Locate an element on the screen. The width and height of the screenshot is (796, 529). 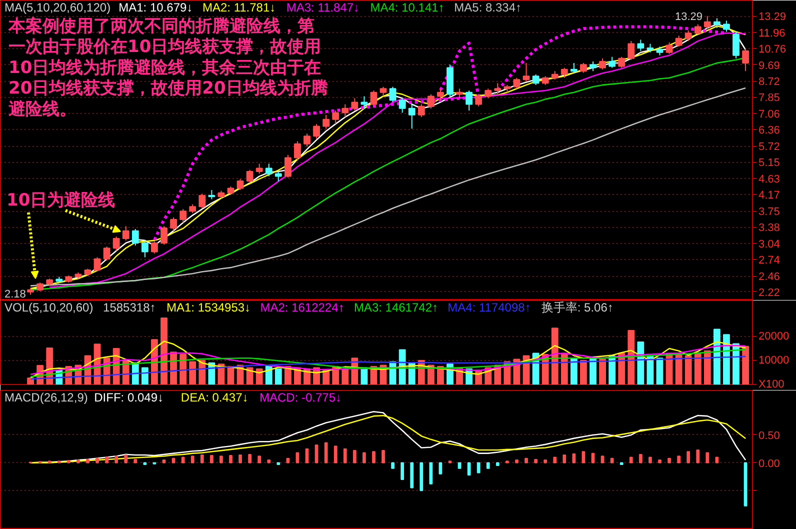
y-tick-label: 0.50 is located at coordinates (769, 436).